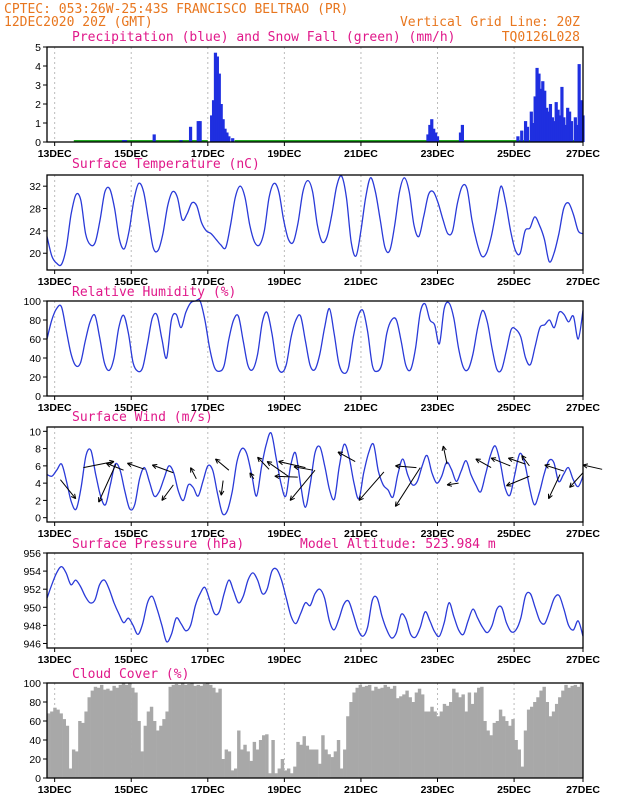 Image resolution: width=618 pixels, height=800 pixels. I want to click on y-tick-label: 5, so click(38, 48).